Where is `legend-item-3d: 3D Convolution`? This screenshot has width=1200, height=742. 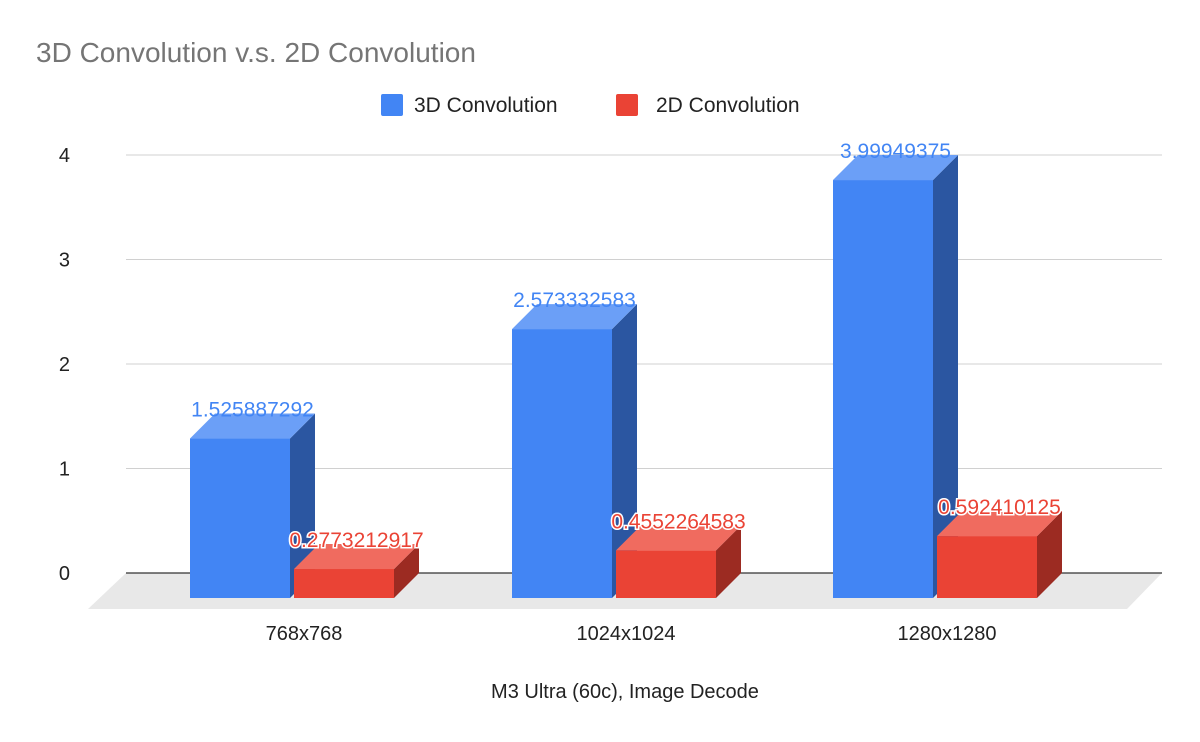
legend-item-3d: 3D Convolution is located at coordinates (469, 105).